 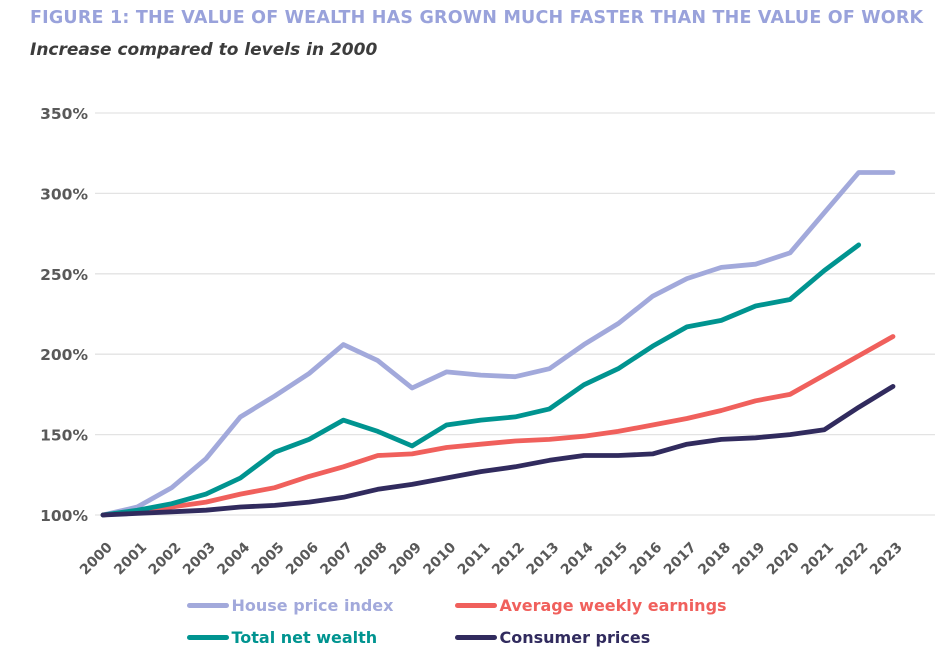 I want to click on legend-label-consumer-prices: Consumer prices, so click(x=575, y=637).